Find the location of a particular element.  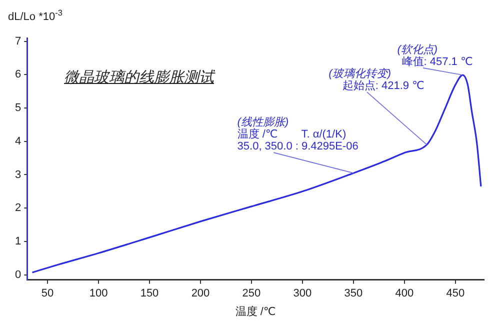

annotation: 35.0, 350.0 : 9.4295E-06 is located at coordinates (297, 146).